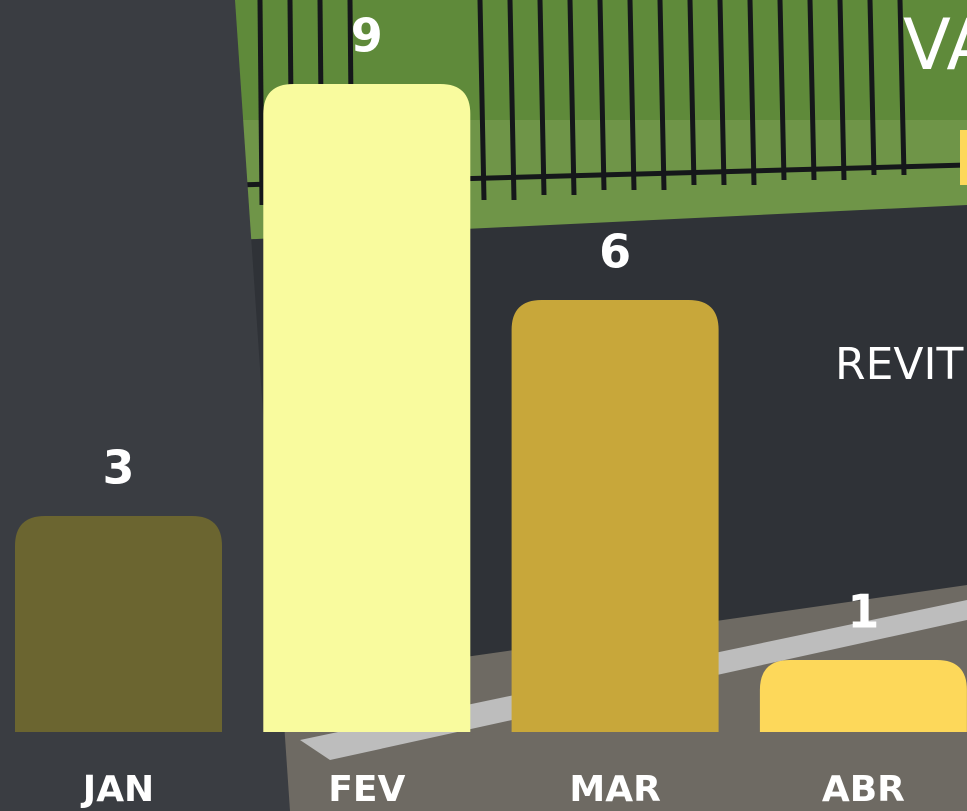  I want to click on x-tick-label: MAR, so click(614, 789).